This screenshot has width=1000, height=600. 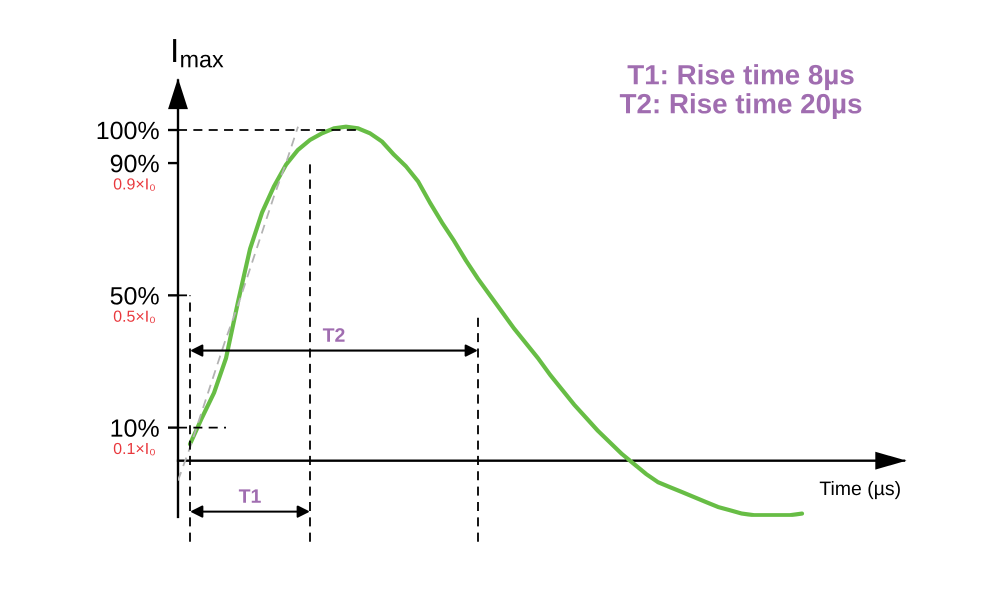 What do you see at coordinates (134, 184) in the screenshot?
I see `text: 0.9×I₀` at bounding box center [134, 184].